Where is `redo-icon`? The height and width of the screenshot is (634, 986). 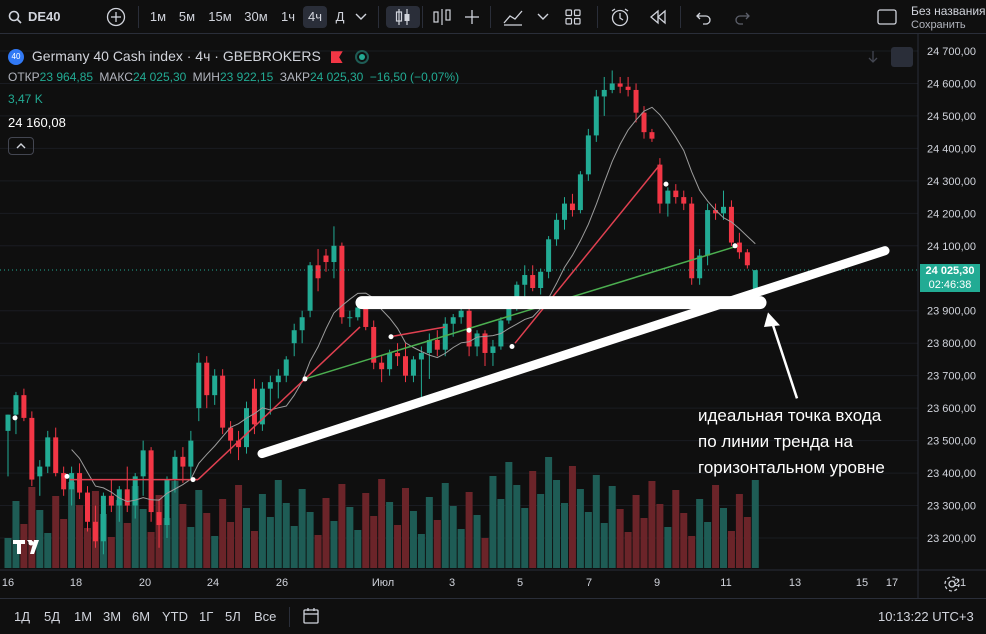
redo-icon is located at coordinates (742, 17).